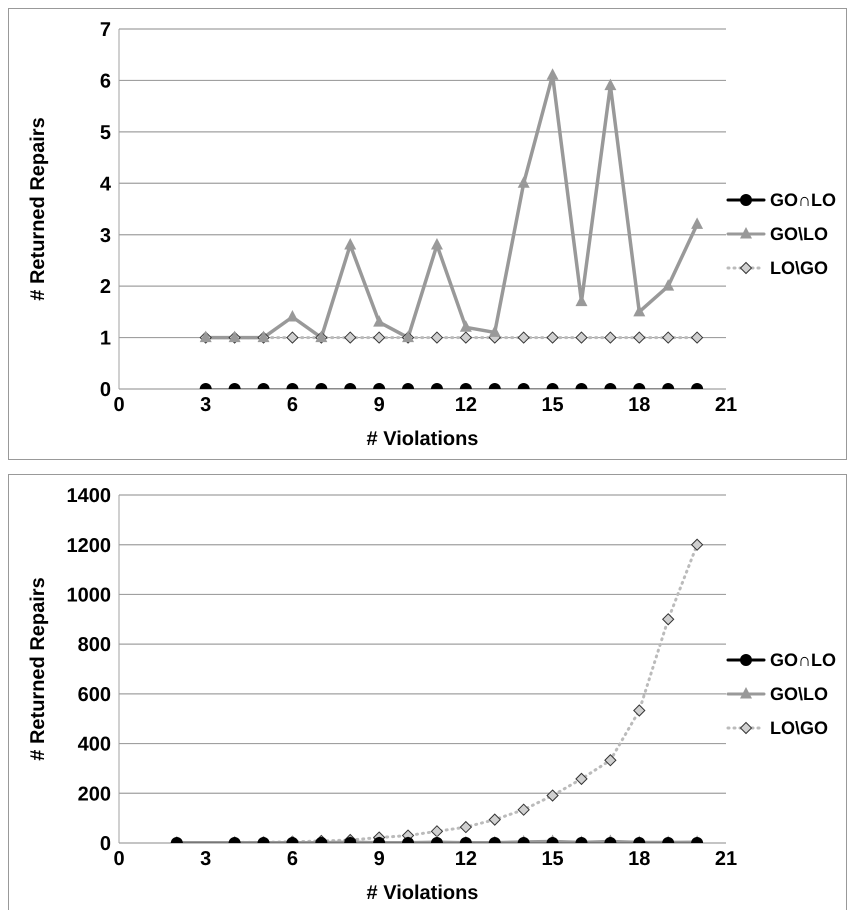 The height and width of the screenshot is (910, 857). Describe the element at coordinates (105, 30) in the screenshot. I see `y-tick-label: 7` at that location.